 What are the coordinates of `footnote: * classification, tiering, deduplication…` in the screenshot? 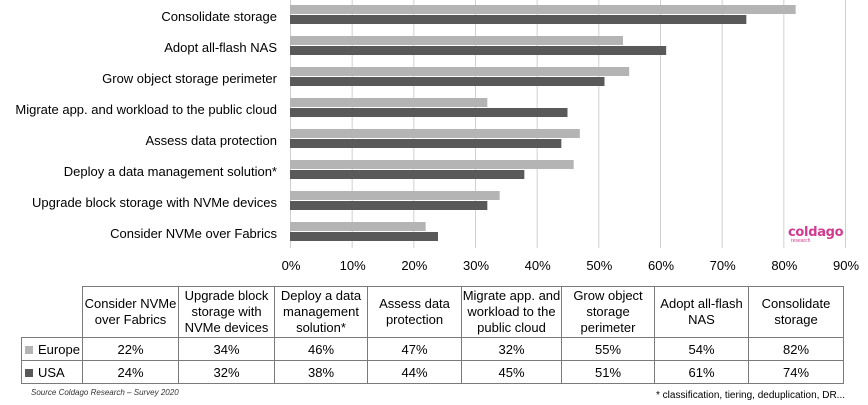 It's located at (750, 395).